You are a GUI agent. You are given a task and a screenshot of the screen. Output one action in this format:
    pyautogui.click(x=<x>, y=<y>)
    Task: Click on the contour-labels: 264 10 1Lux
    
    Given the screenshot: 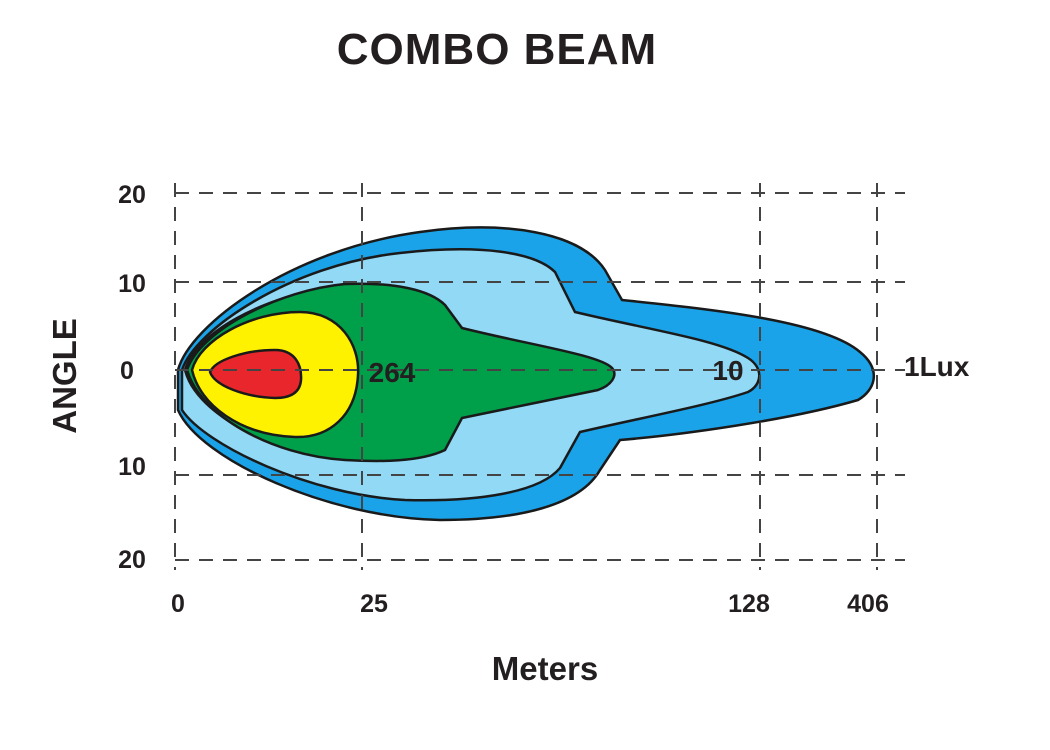 What is the action you would take?
    pyautogui.click(x=669, y=369)
    